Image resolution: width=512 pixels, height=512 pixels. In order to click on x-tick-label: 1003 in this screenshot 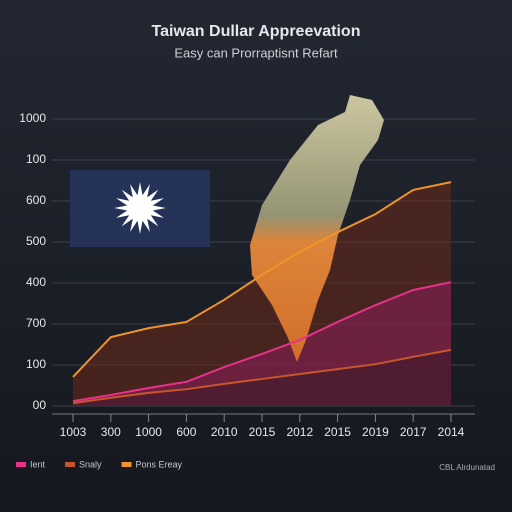, I will do `click(73, 432)`.